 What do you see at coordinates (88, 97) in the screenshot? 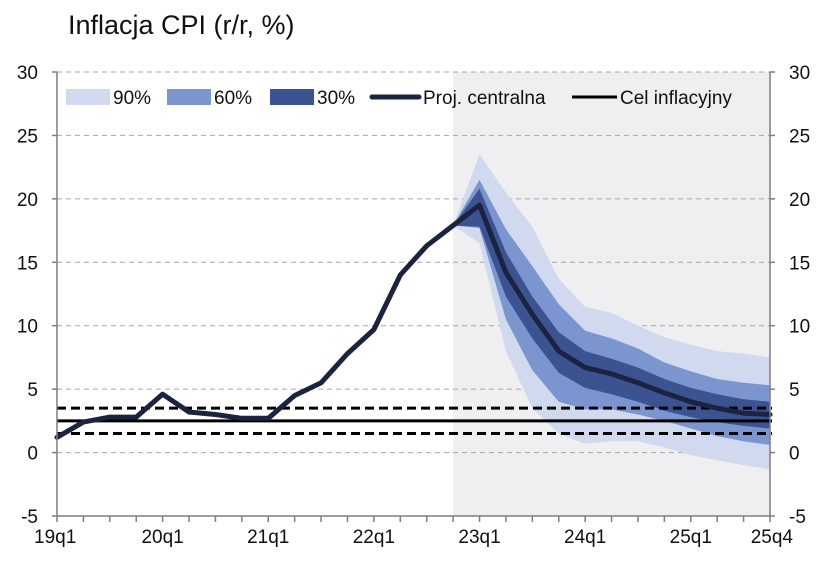
I see `legend-90-swatch` at bounding box center [88, 97].